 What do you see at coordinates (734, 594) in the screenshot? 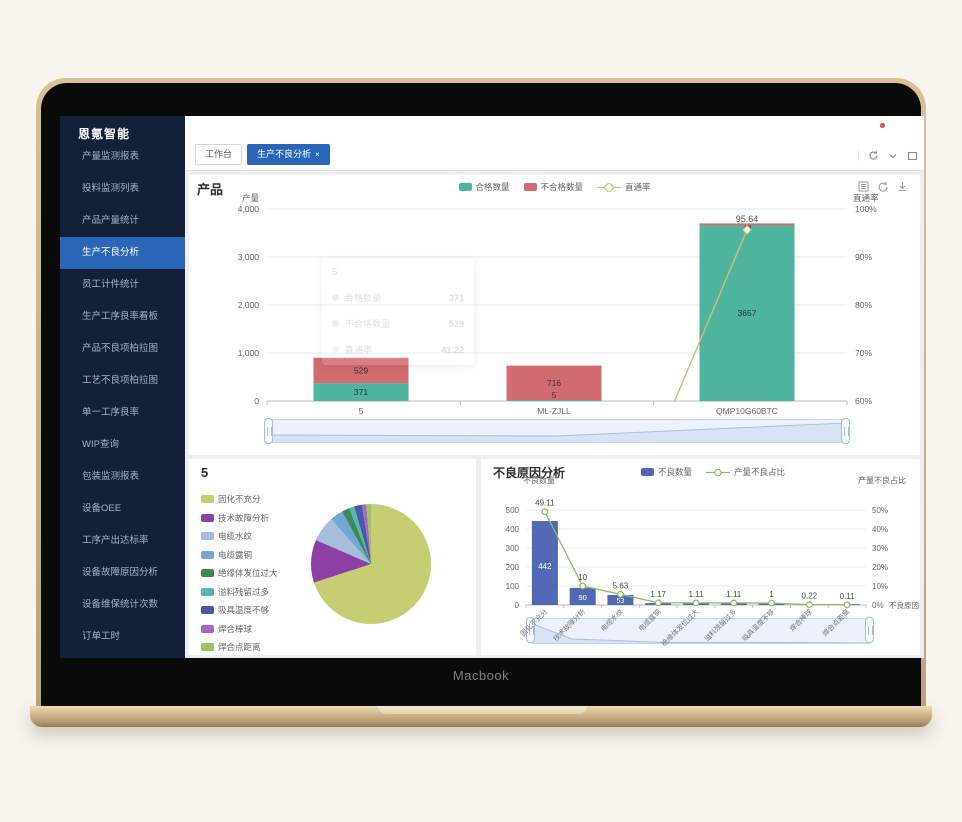
I see `svg-text: 1.11` at bounding box center [734, 594].